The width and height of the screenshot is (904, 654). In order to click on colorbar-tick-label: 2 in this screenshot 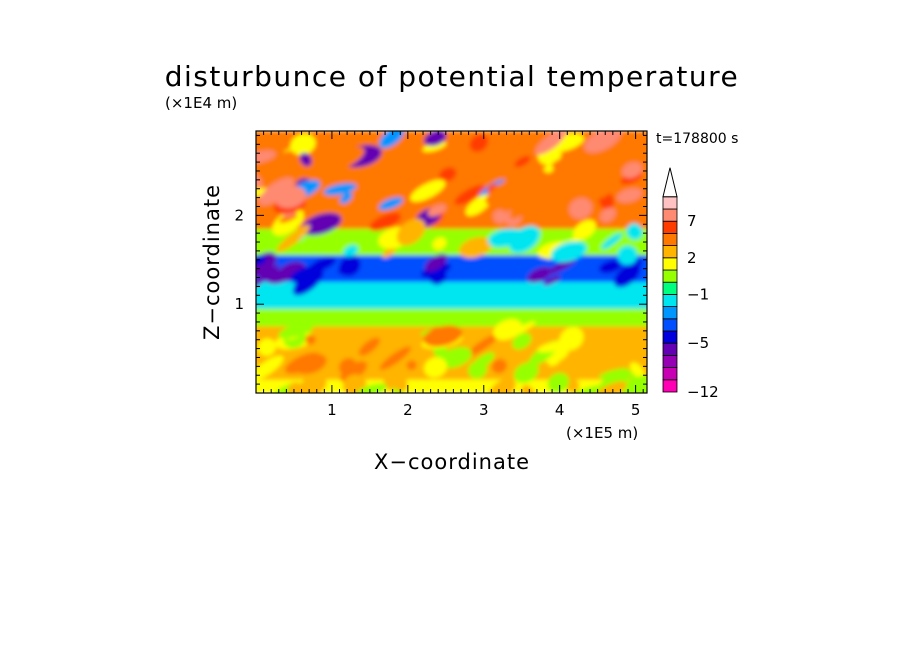, I will do `click(692, 258)`.